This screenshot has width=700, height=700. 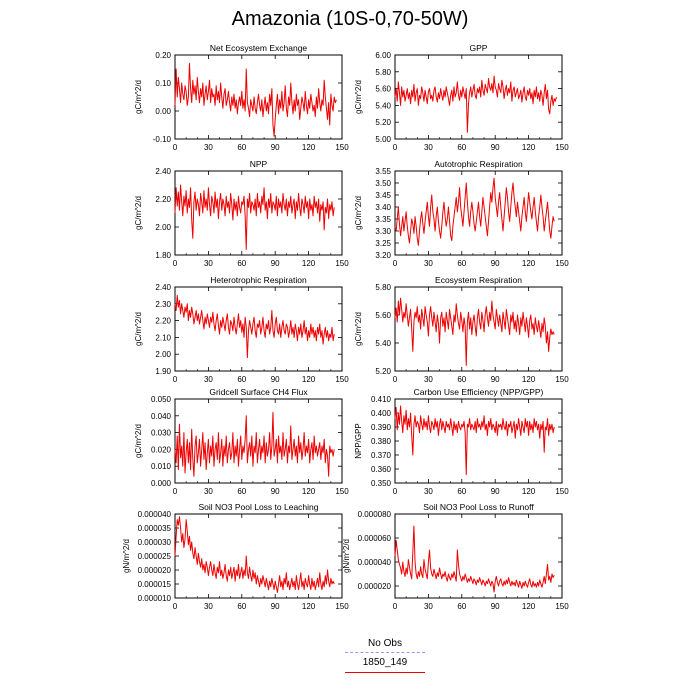 I want to click on legend-line-obs, so click(x=385, y=652).